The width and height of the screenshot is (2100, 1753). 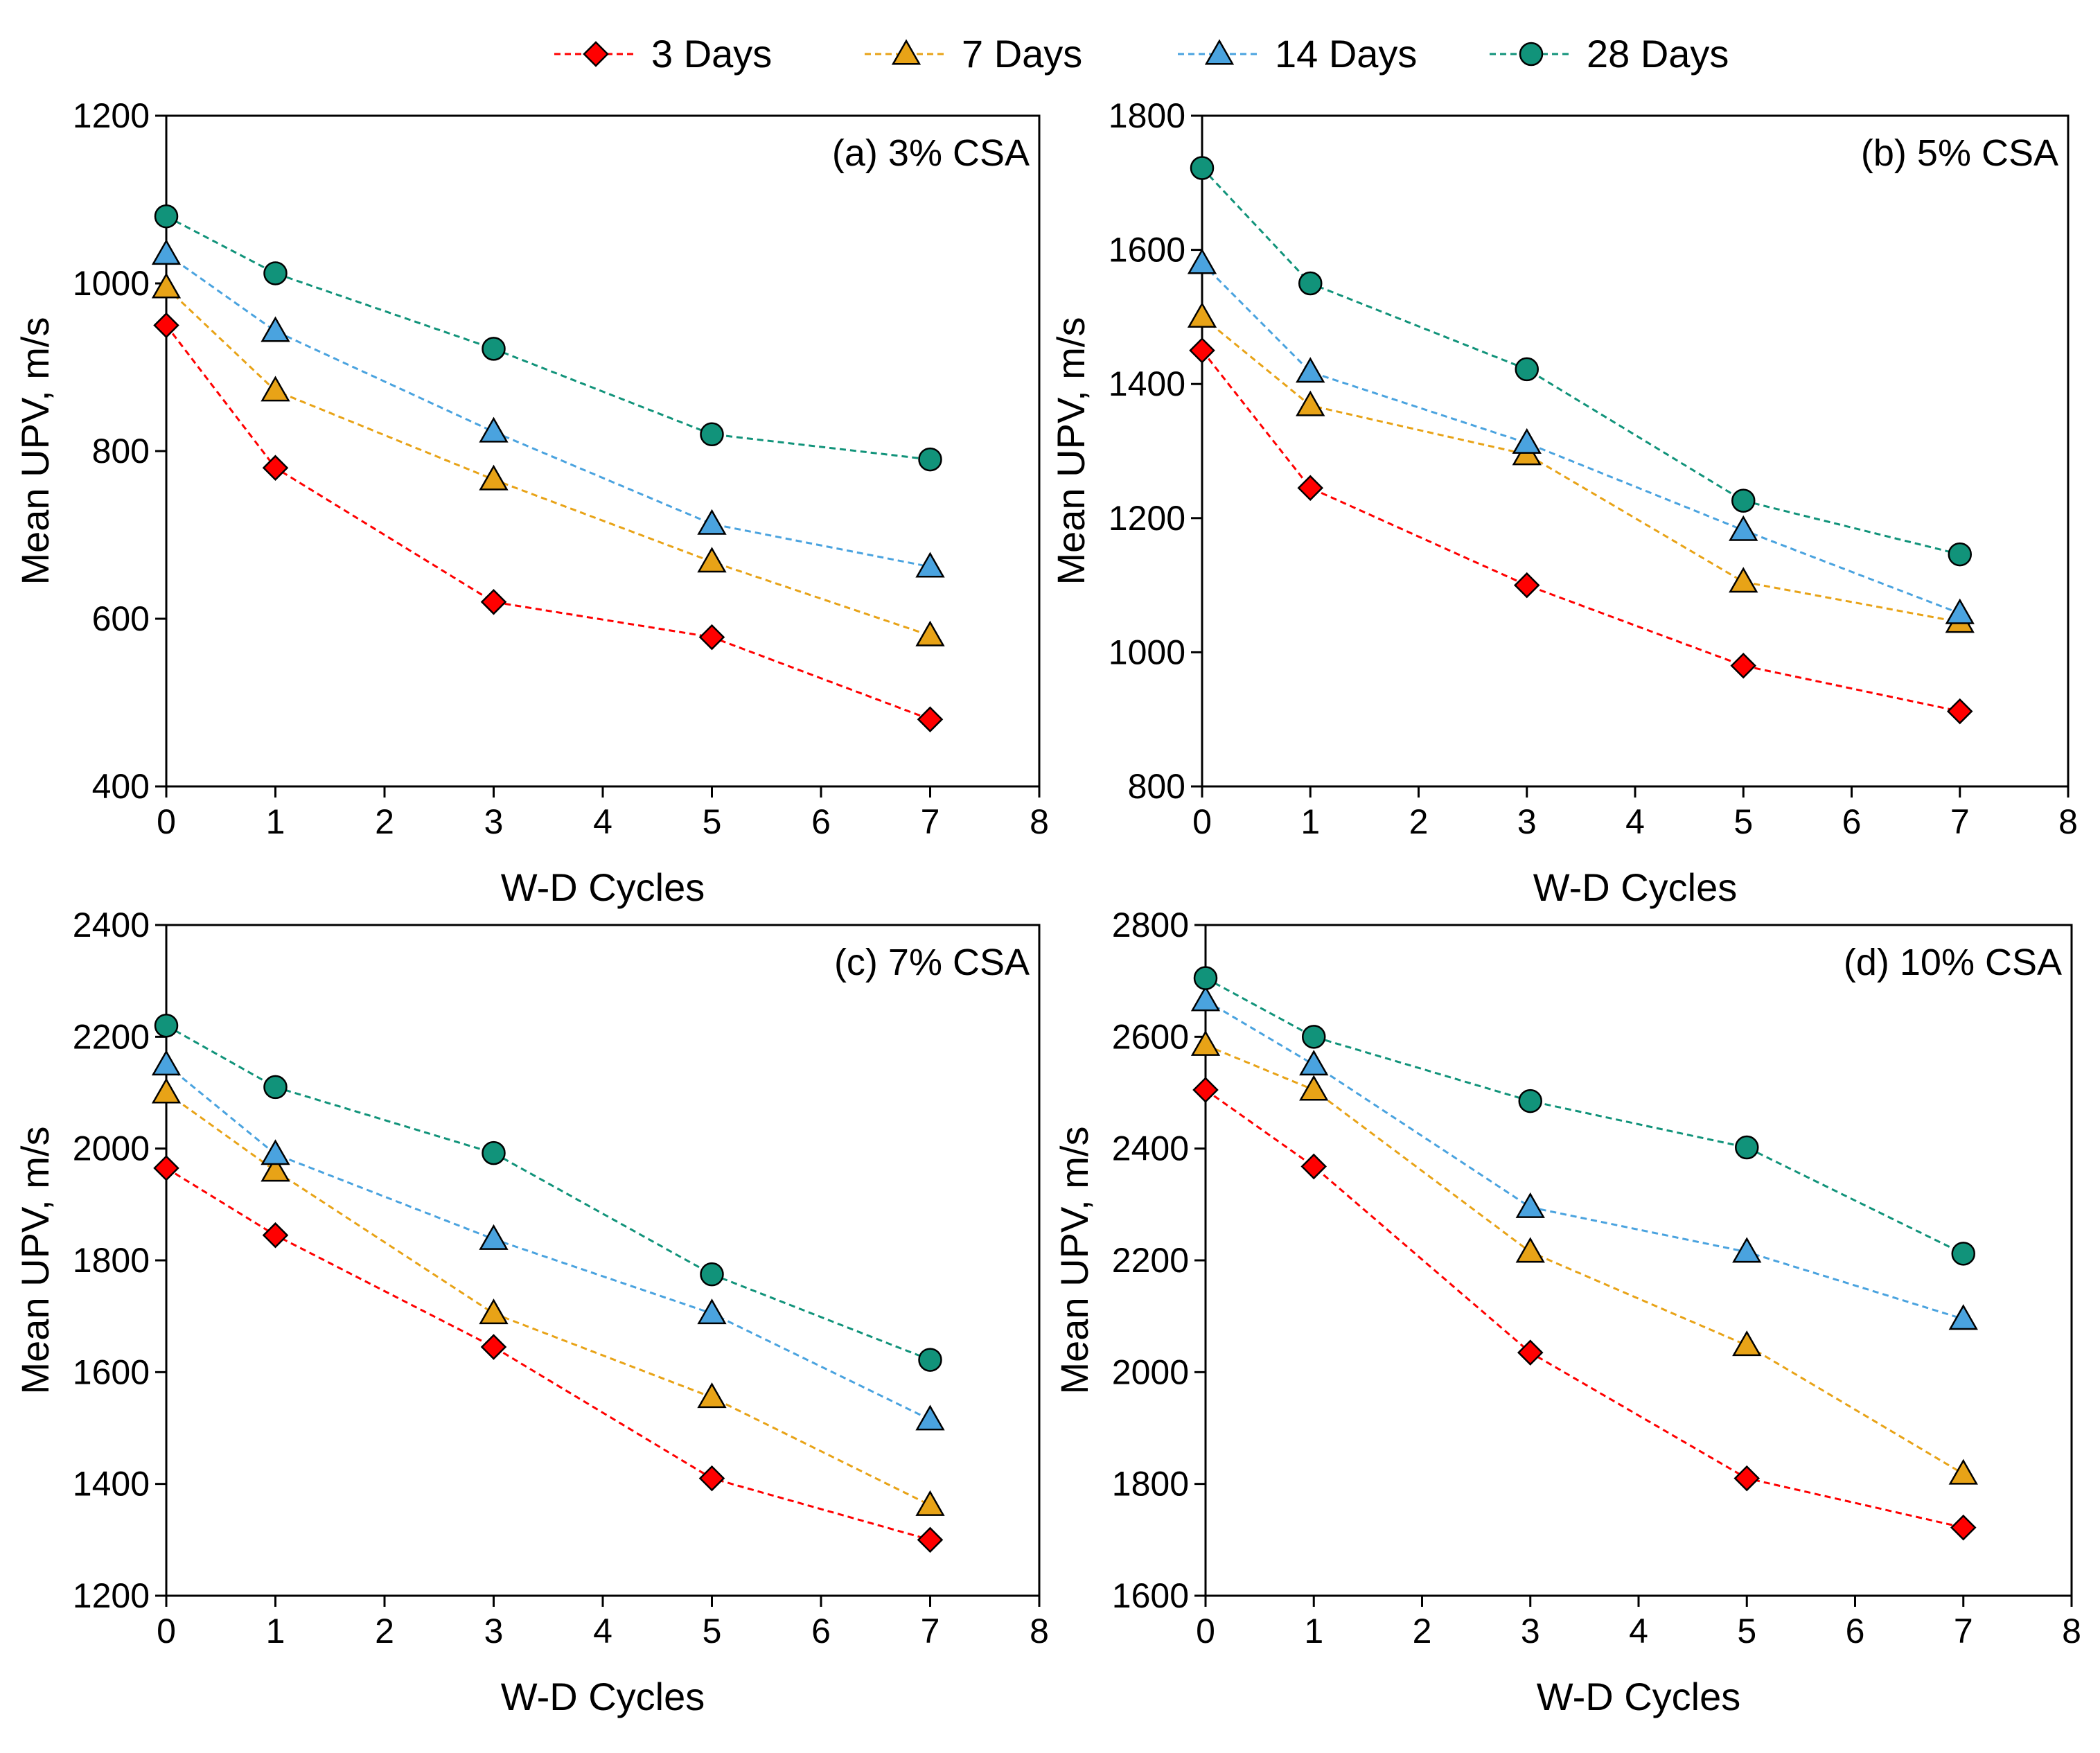 I want to click on x-tick-label: 2, so click(x=1419, y=821).